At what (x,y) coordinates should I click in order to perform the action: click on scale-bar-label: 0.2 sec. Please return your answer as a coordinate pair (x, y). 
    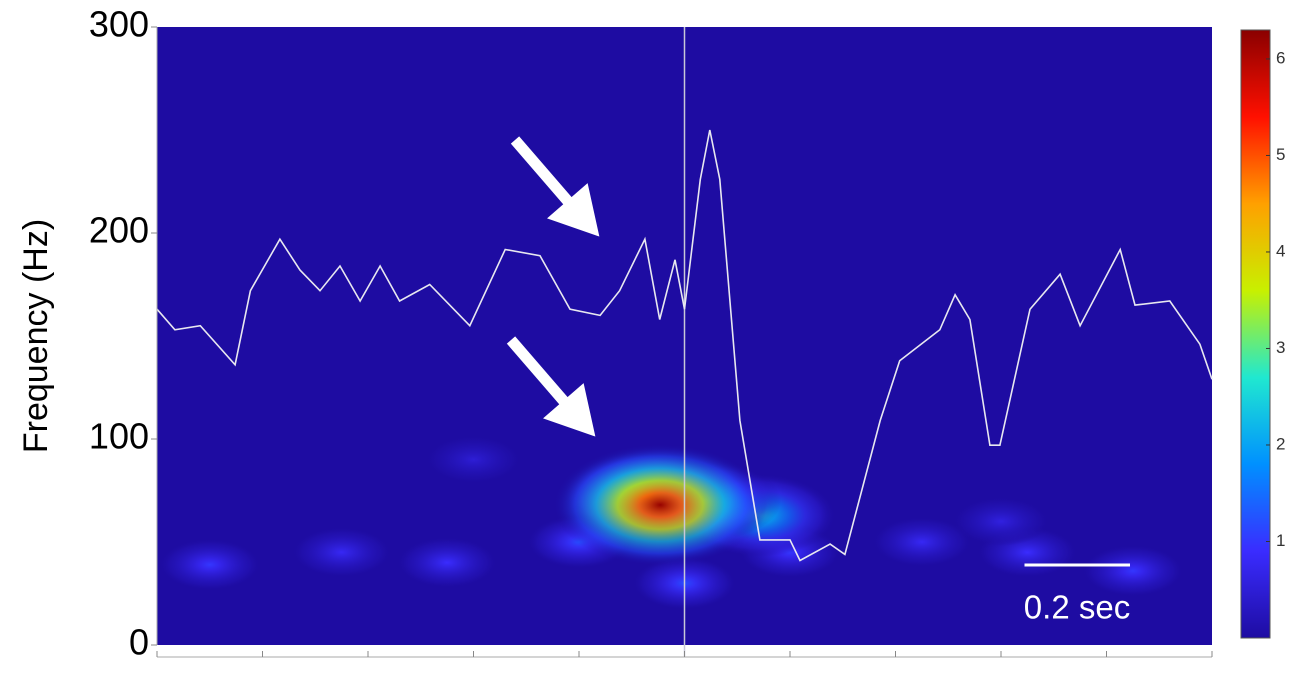
    Looking at the image, I should click on (1077, 607).